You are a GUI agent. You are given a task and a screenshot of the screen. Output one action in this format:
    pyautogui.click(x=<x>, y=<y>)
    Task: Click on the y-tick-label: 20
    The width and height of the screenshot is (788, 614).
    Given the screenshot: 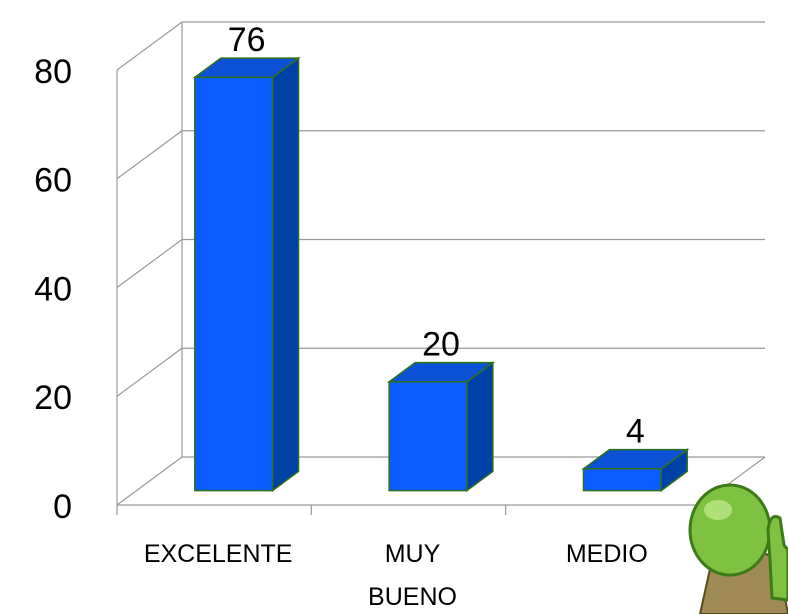 What is the action you would take?
    pyautogui.click(x=53, y=398)
    